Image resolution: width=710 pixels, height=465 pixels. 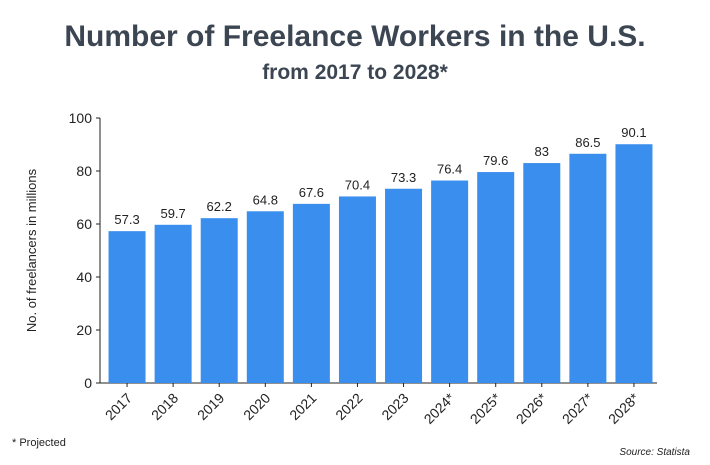 I want to click on x-tick-label: 2026*, so click(x=532, y=408).